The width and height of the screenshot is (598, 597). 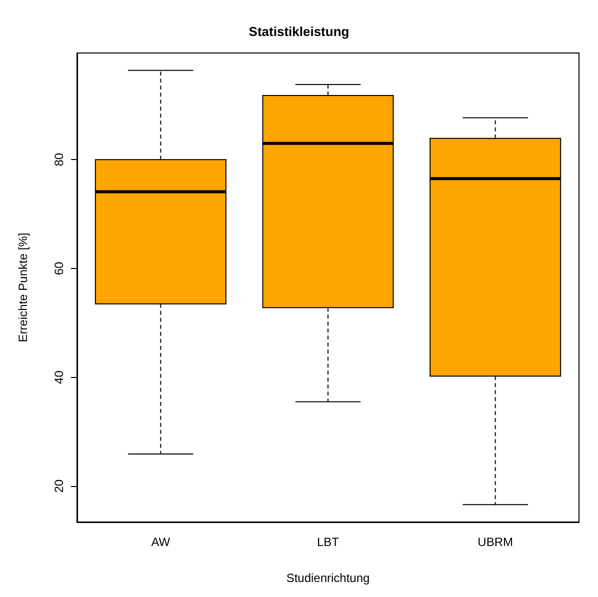 What do you see at coordinates (328, 578) in the screenshot?
I see `x-axis-title: Studienrichtung` at bounding box center [328, 578].